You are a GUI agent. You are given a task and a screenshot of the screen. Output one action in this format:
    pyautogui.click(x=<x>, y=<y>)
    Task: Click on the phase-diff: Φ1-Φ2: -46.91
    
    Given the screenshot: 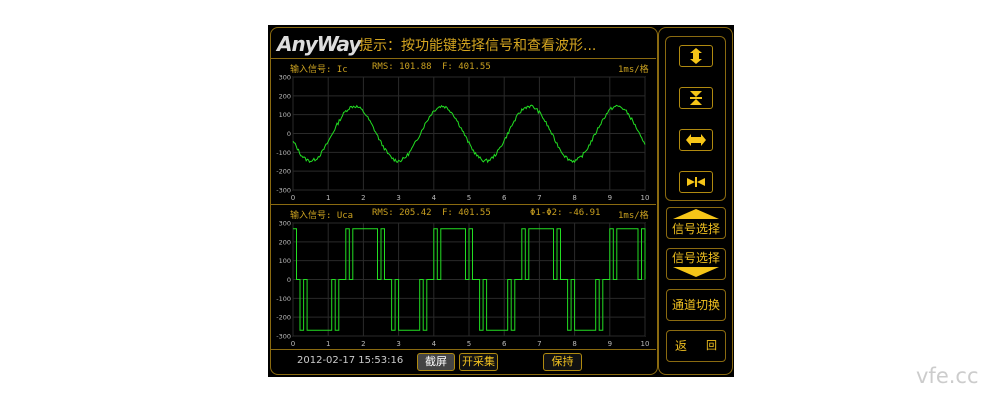 What is the action you would take?
    pyautogui.click(x=565, y=213)
    